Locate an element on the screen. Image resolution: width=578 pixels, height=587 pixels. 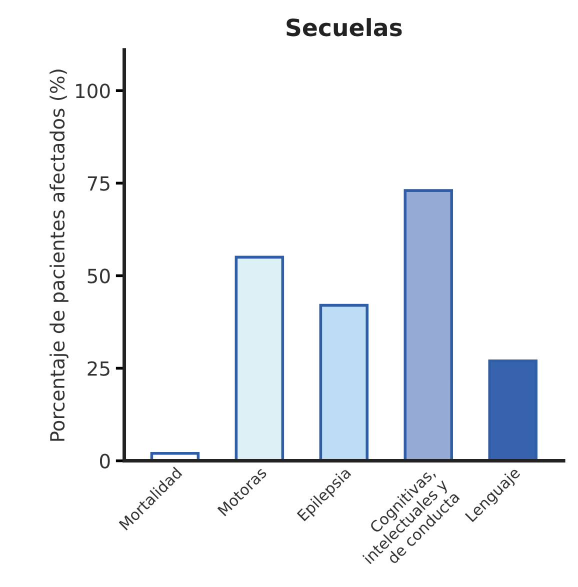
y-tick-label: 100 is located at coordinates (93, 91).